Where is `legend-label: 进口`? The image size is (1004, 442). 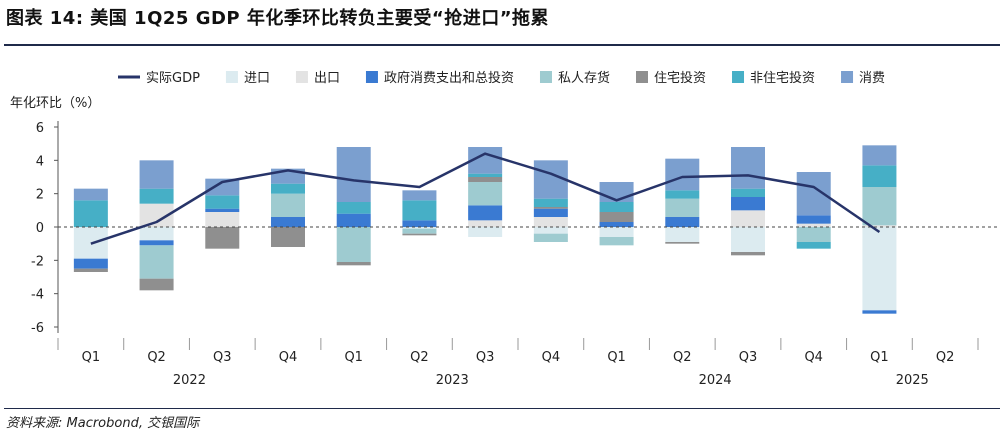
legend-label: 进口 is located at coordinates (257, 78).